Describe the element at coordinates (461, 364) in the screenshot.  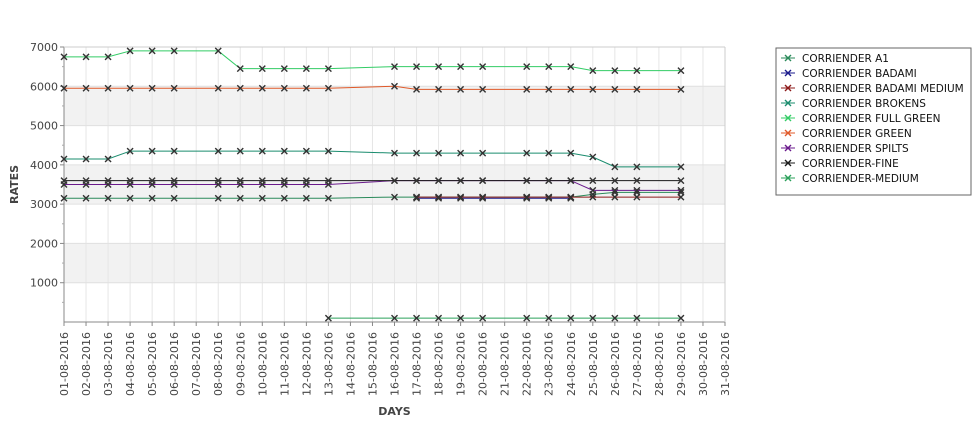
I see `x-tick-label: 19-08-2016` at that location.